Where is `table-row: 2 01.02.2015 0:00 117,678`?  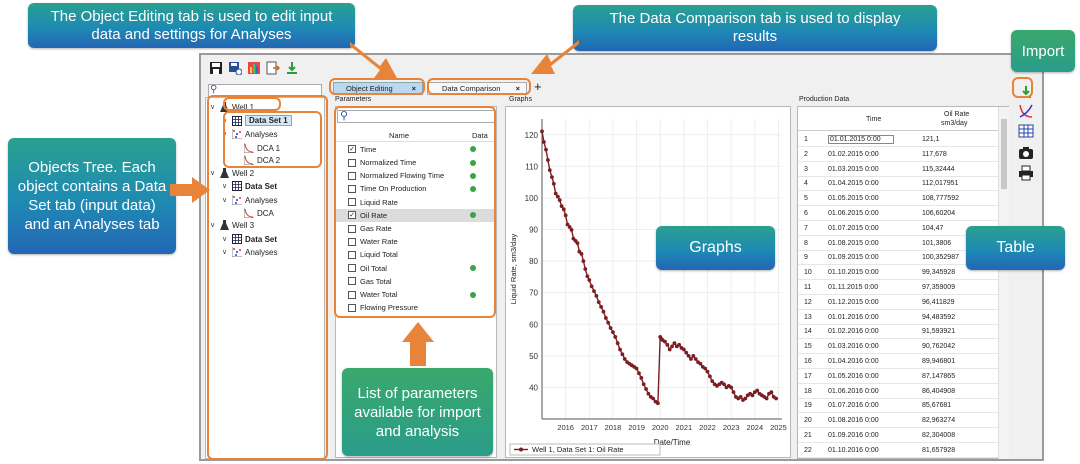 table-row: 2 01.02.2015 0:00 117,678 is located at coordinates (898, 155).